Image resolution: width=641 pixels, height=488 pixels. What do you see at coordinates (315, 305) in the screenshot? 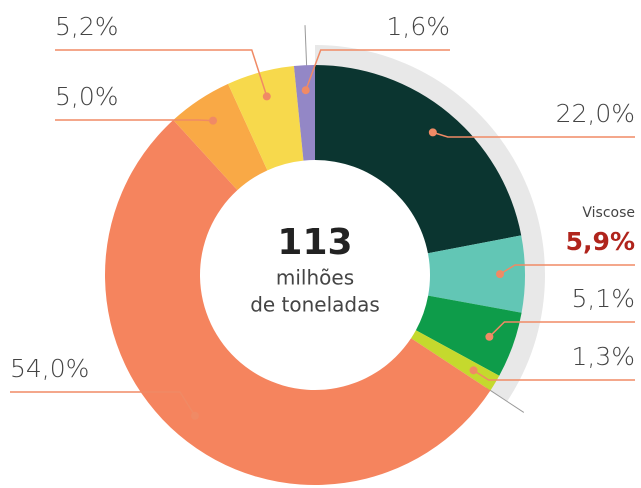
I see `total-unit: de toneladas` at bounding box center [315, 305].